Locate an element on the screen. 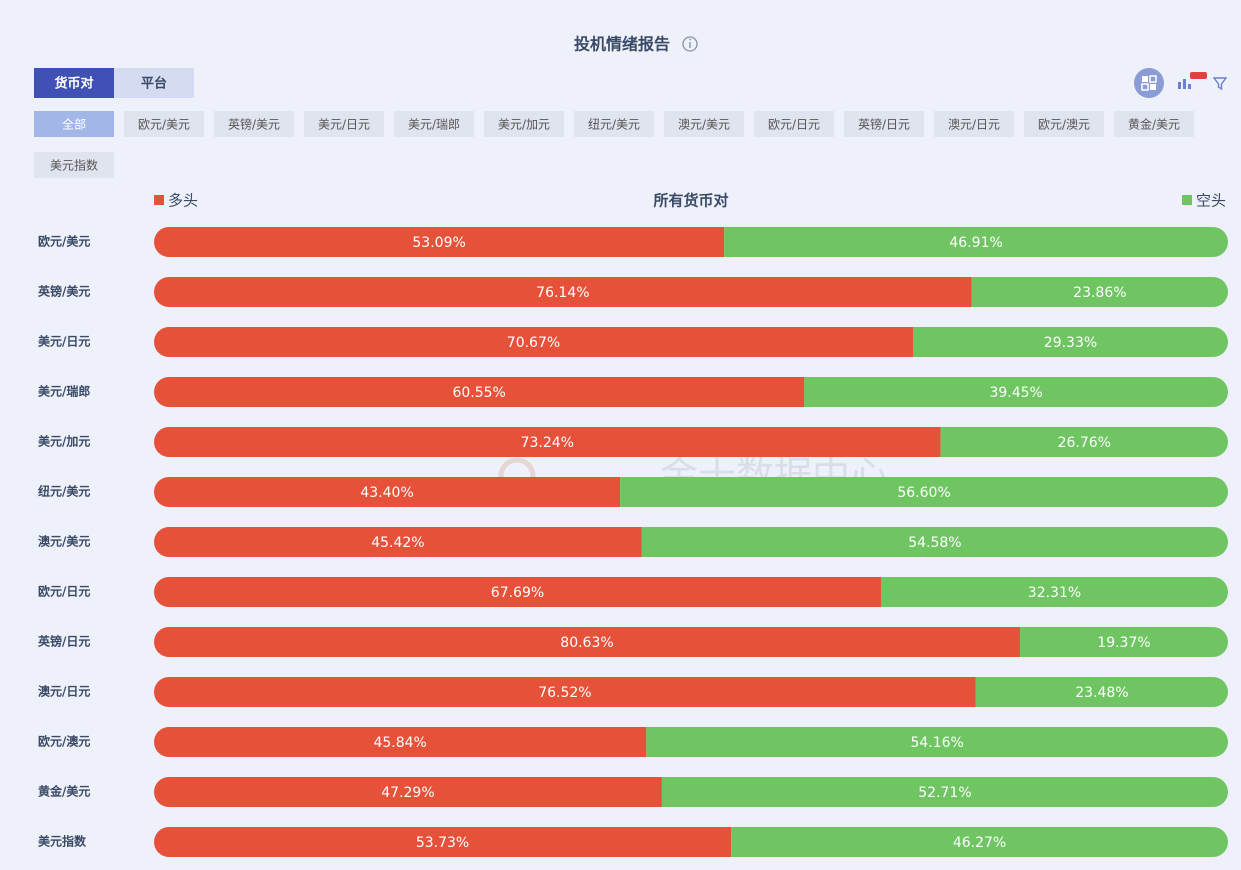  filter-label: 美元/加元 is located at coordinates (524, 125).